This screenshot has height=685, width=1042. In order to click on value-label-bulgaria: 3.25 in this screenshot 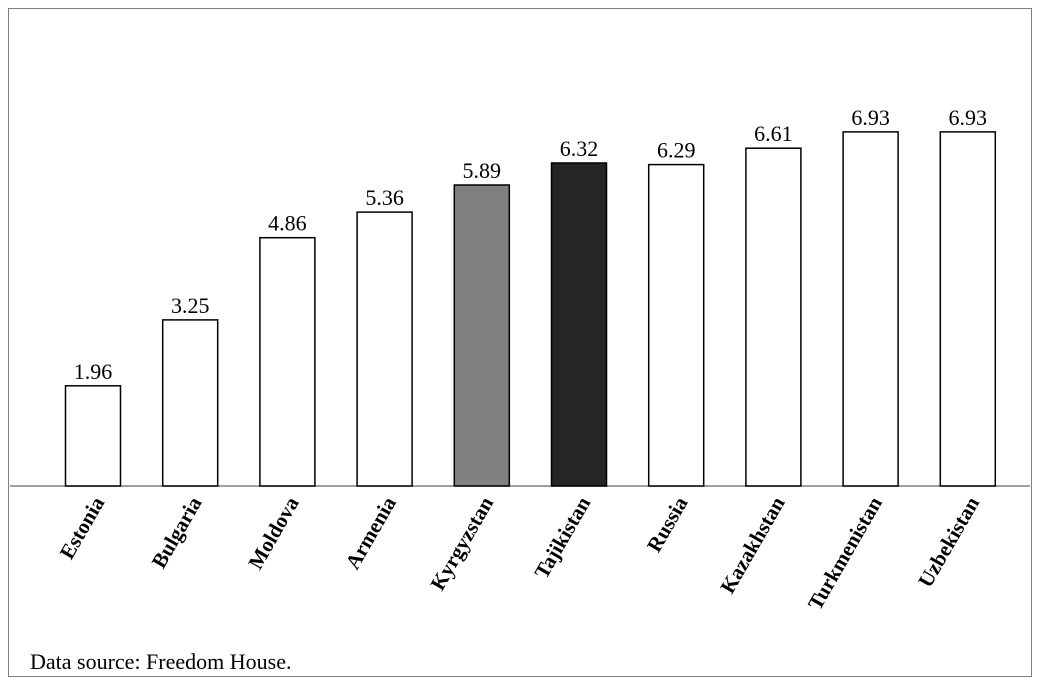, I will do `click(190, 305)`.